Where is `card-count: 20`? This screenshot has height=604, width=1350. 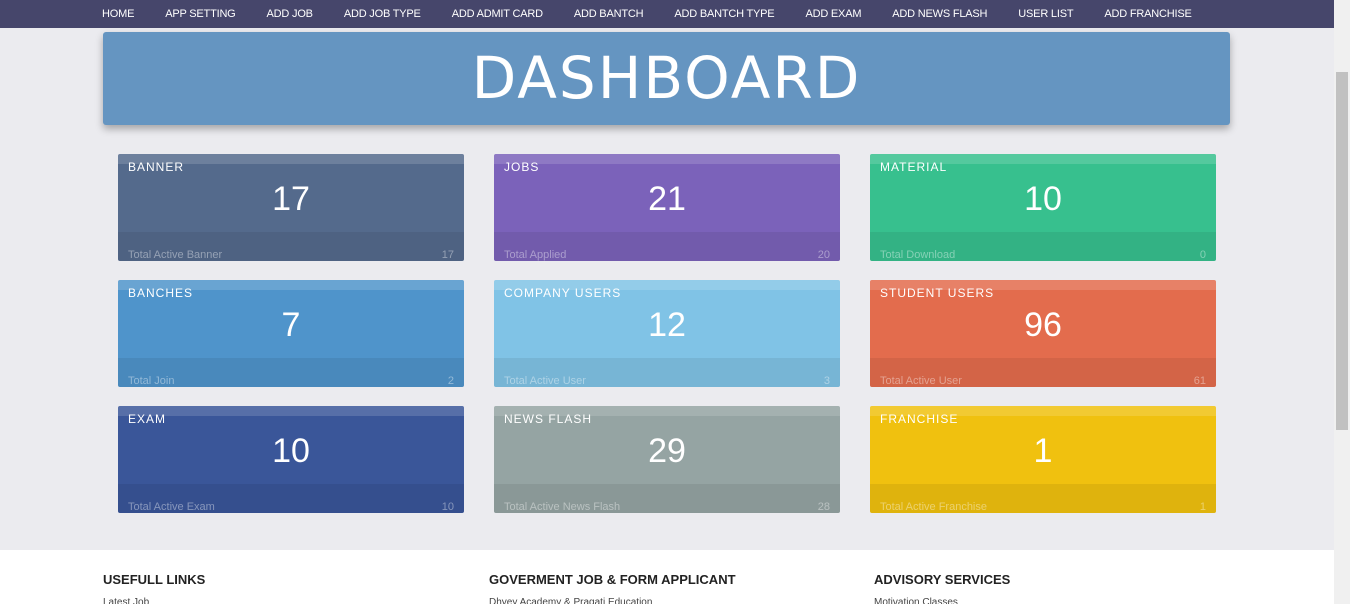
card-count: 20 is located at coordinates (823, 255).